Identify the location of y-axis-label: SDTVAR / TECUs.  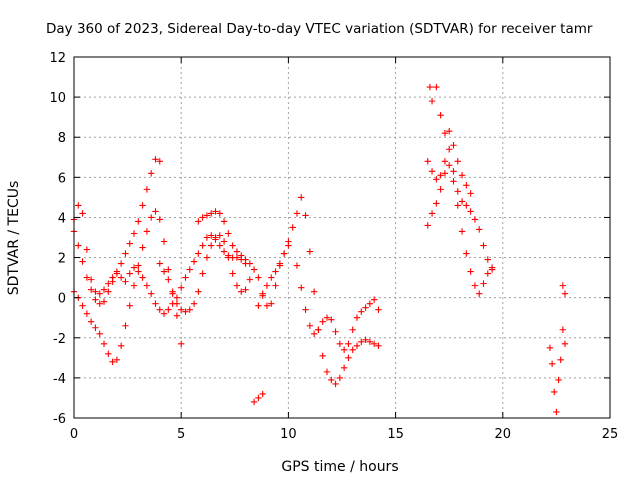
(14, 238).